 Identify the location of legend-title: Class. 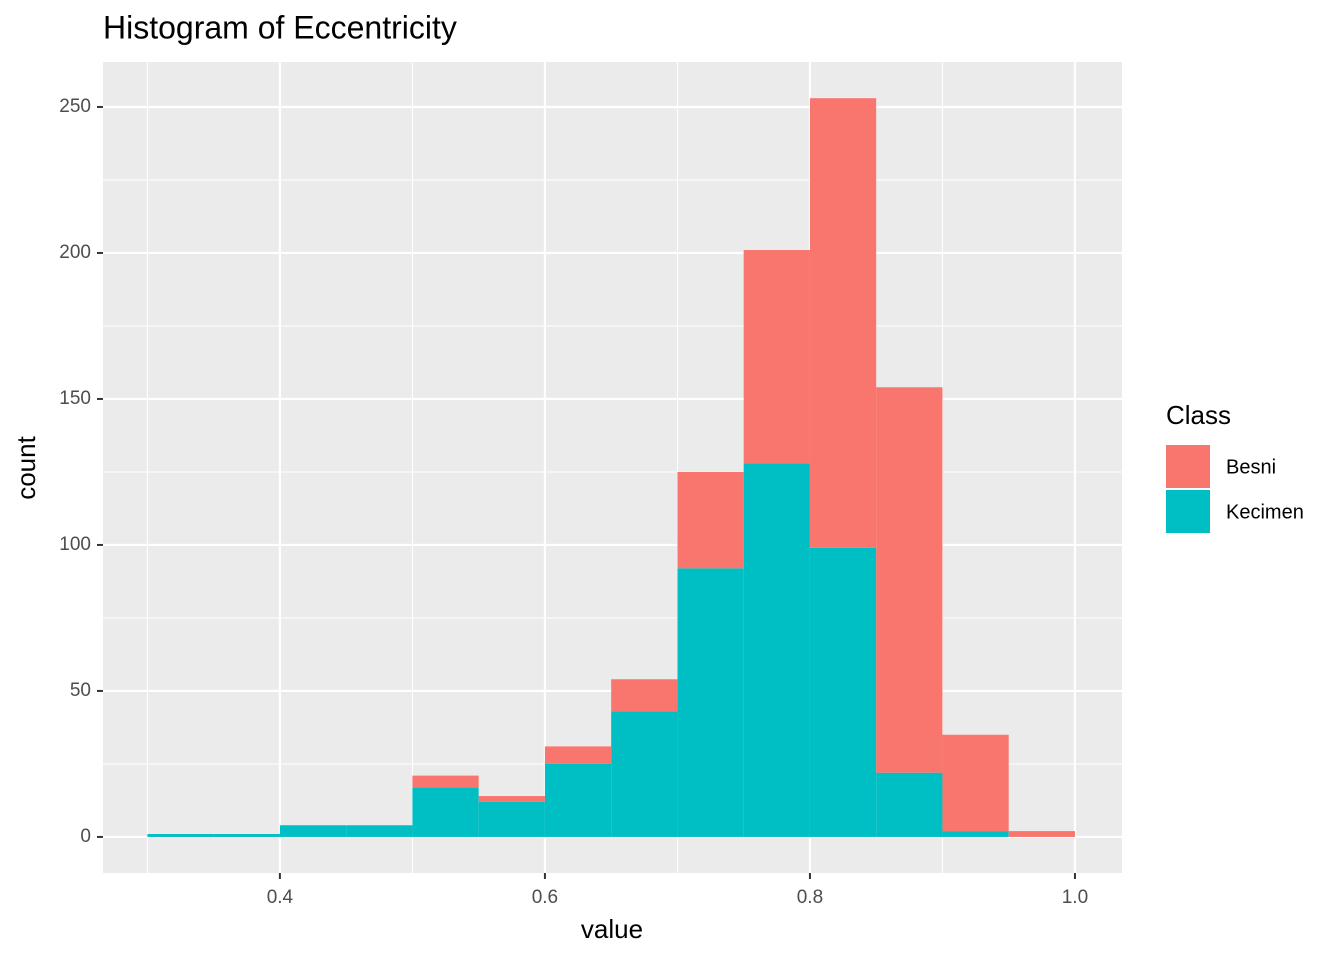
(1198, 415).